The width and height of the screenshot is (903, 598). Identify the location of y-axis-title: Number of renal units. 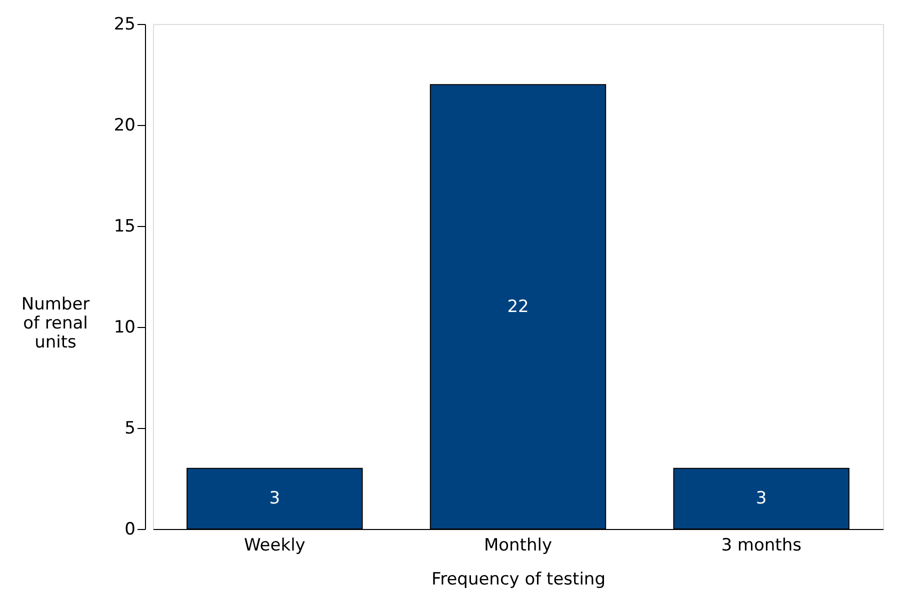
(55, 323).